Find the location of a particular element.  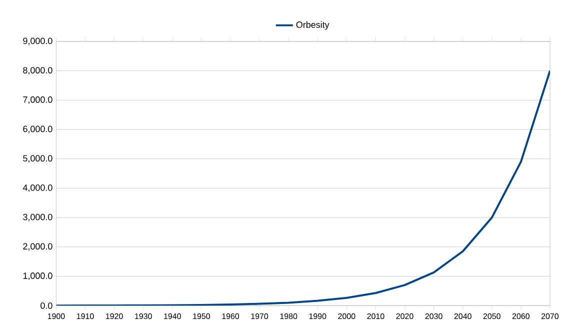

y-tick-label: 2,000.0 is located at coordinates (37, 246).